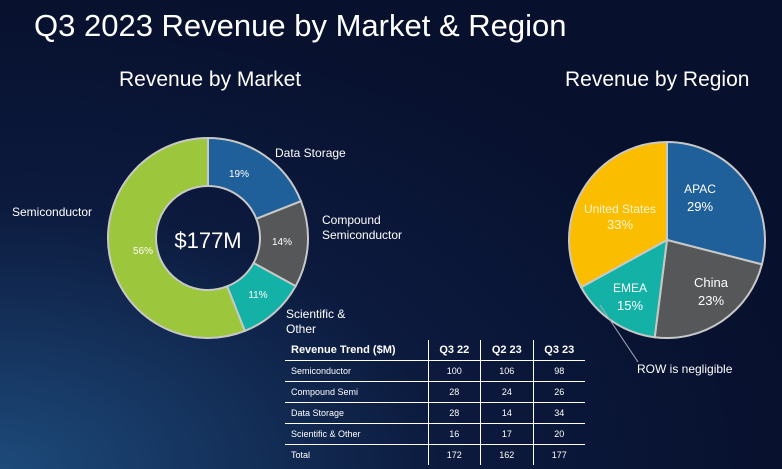  What do you see at coordinates (351, 220) in the screenshot?
I see `category-label: Compound` at bounding box center [351, 220].